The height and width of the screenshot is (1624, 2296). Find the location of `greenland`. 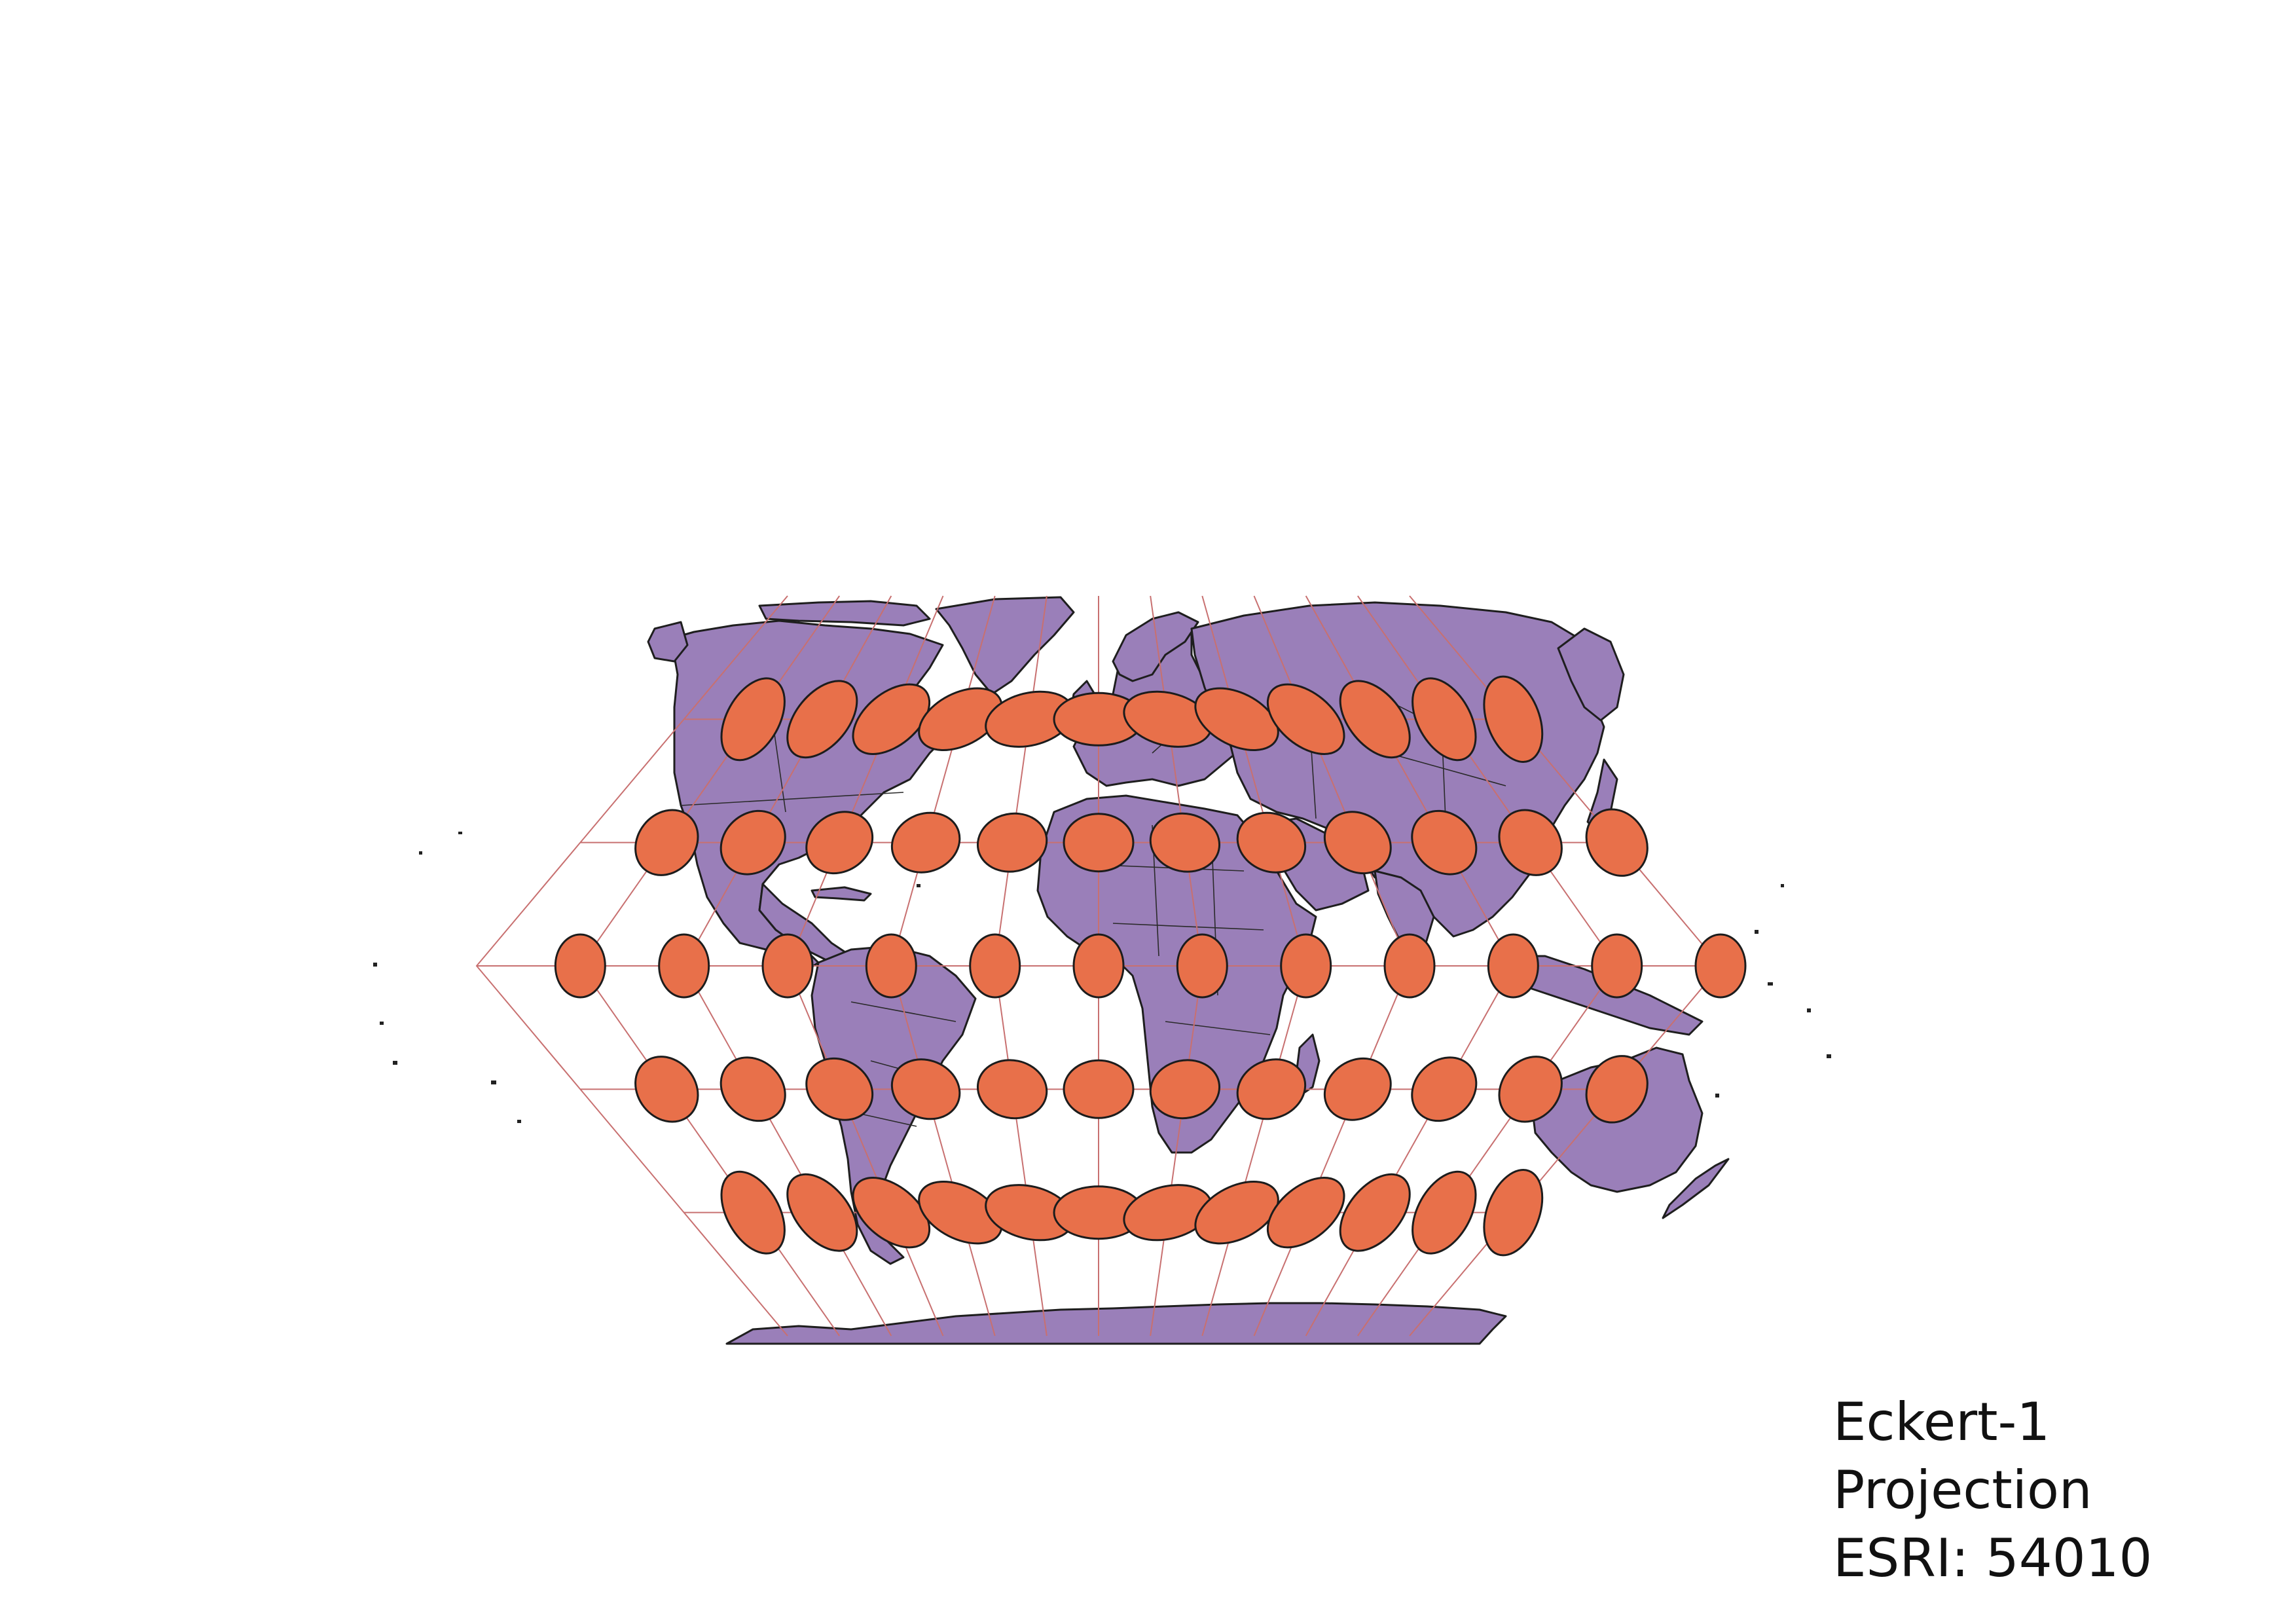

greenland is located at coordinates (1005, 645).